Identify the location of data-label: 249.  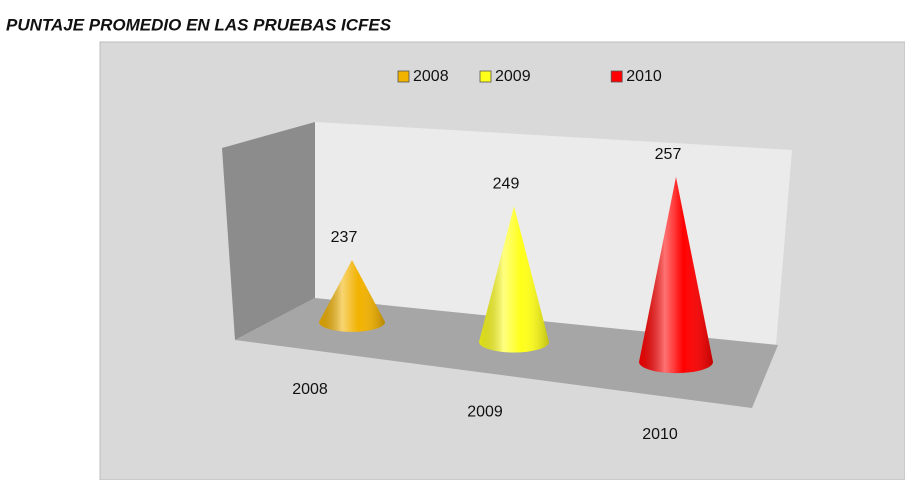
(506, 183).